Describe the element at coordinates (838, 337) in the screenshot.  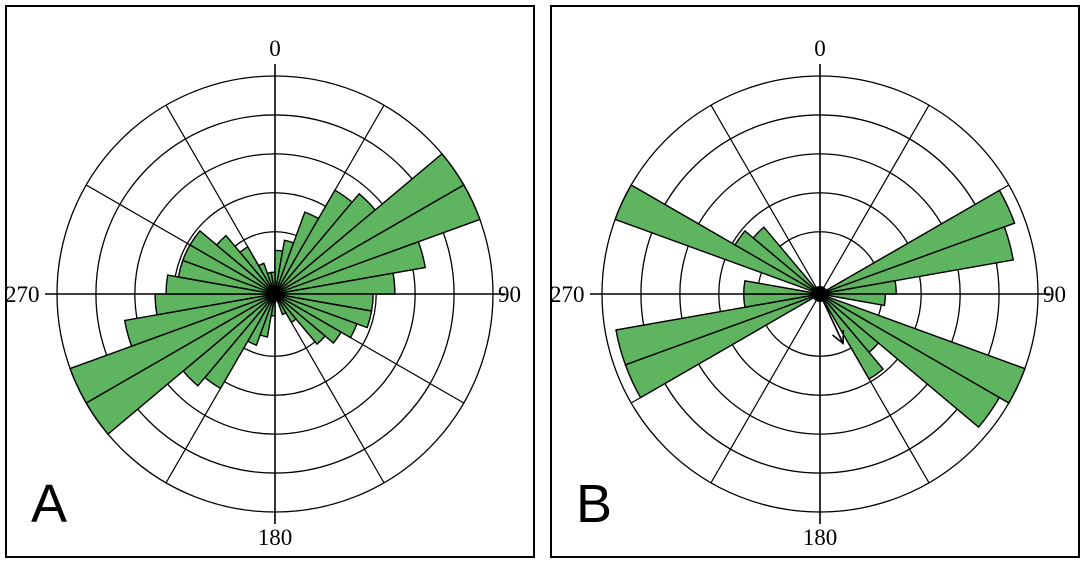
I see `mean-direction-arrowhead` at that location.